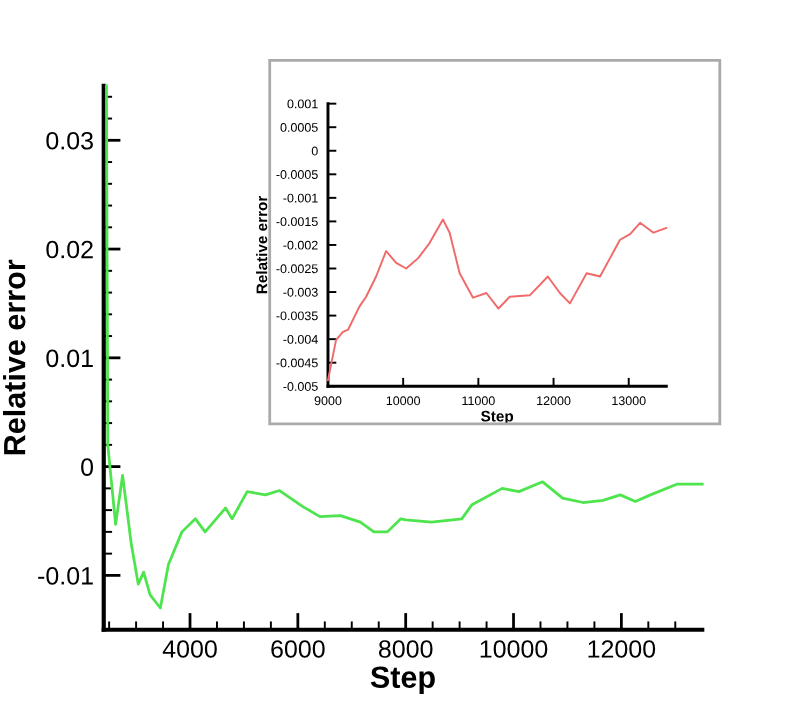 The height and width of the screenshot is (710, 798). Describe the element at coordinates (69, 140) in the screenshot. I see `y-tick-label: 0.03` at that location.